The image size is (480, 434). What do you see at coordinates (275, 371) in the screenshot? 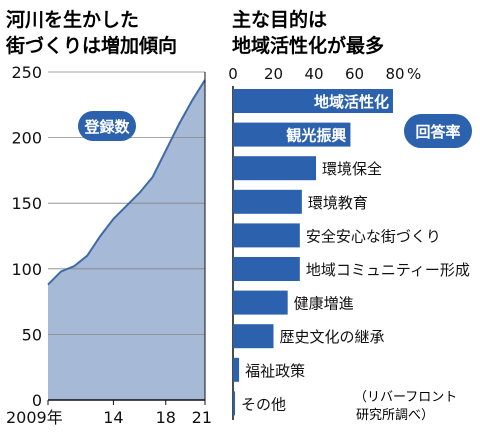
I see `bar-category-label: 福祉政策` at bounding box center [275, 371].